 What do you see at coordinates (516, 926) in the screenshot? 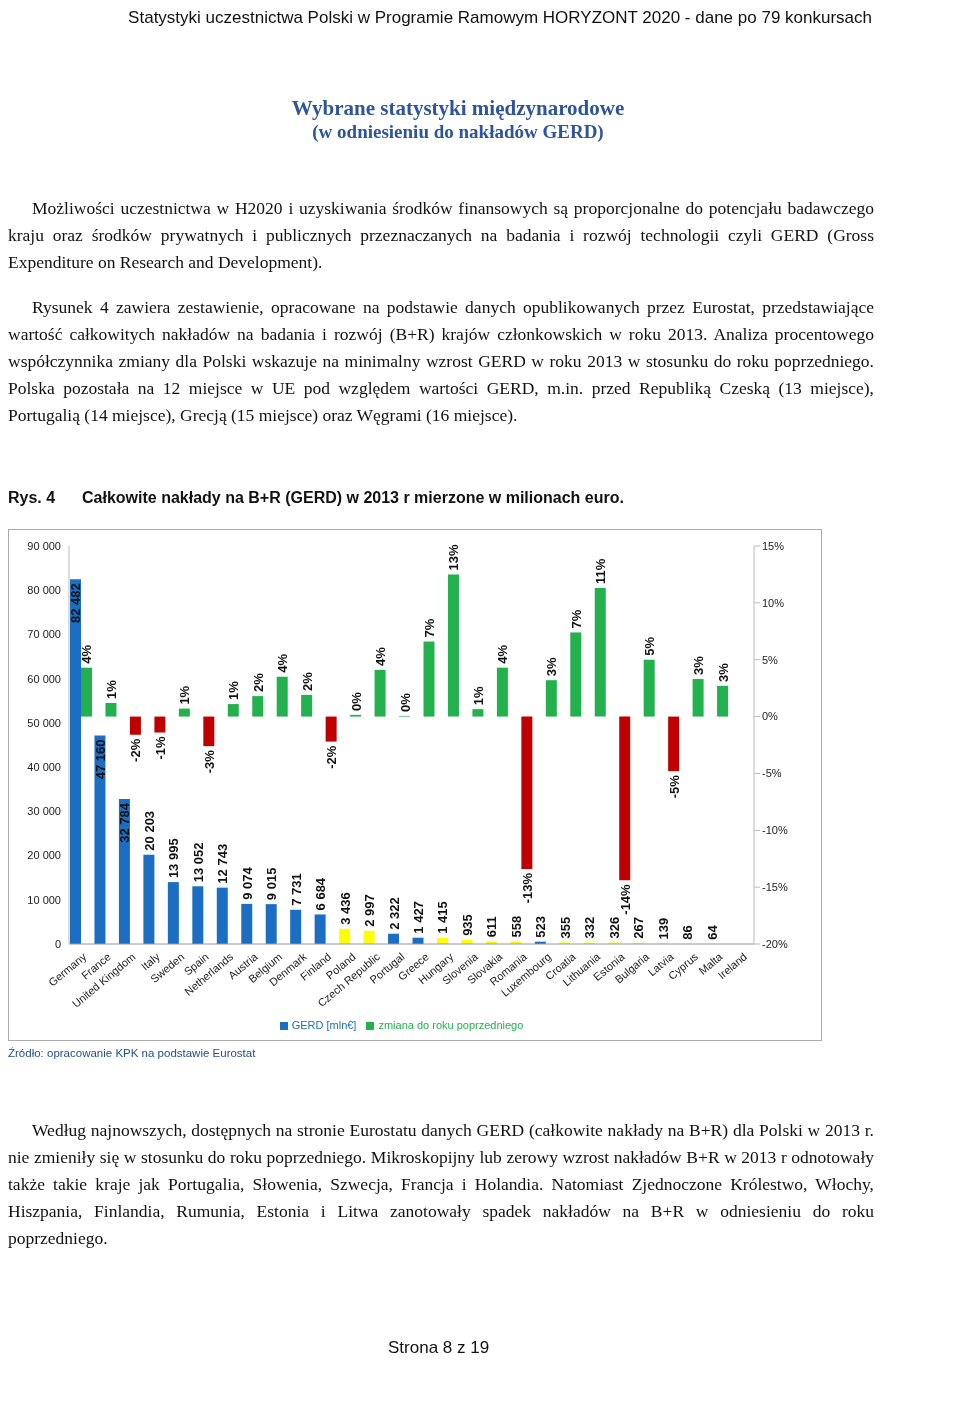
I see `data-label: 558` at bounding box center [516, 926].